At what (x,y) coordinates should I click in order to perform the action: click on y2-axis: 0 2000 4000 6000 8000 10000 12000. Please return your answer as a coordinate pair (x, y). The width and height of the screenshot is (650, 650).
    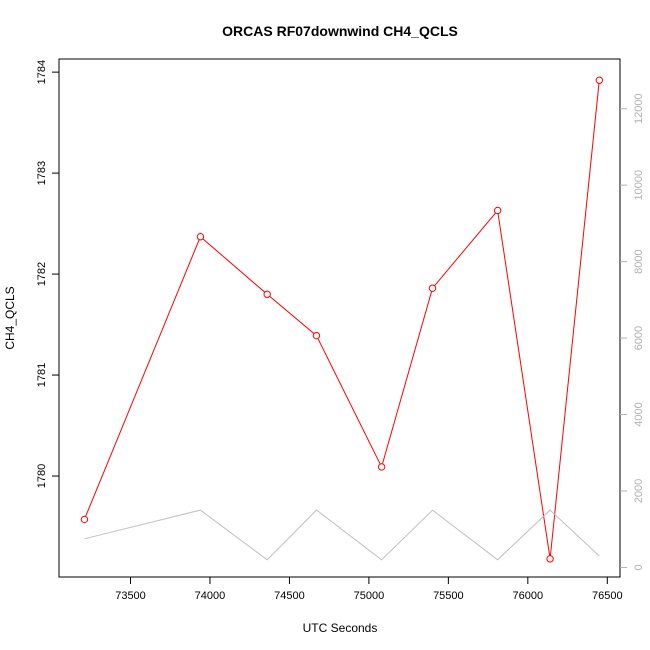
    Looking at the image, I should click on (632, 332).